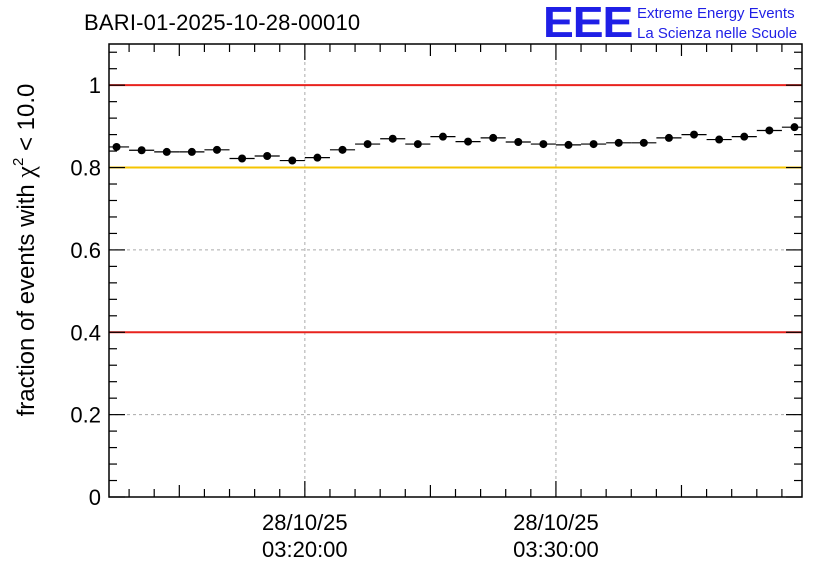  What do you see at coordinates (95, 497) in the screenshot?
I see `y-tick-label: 0` at bounding box center [95, 497].